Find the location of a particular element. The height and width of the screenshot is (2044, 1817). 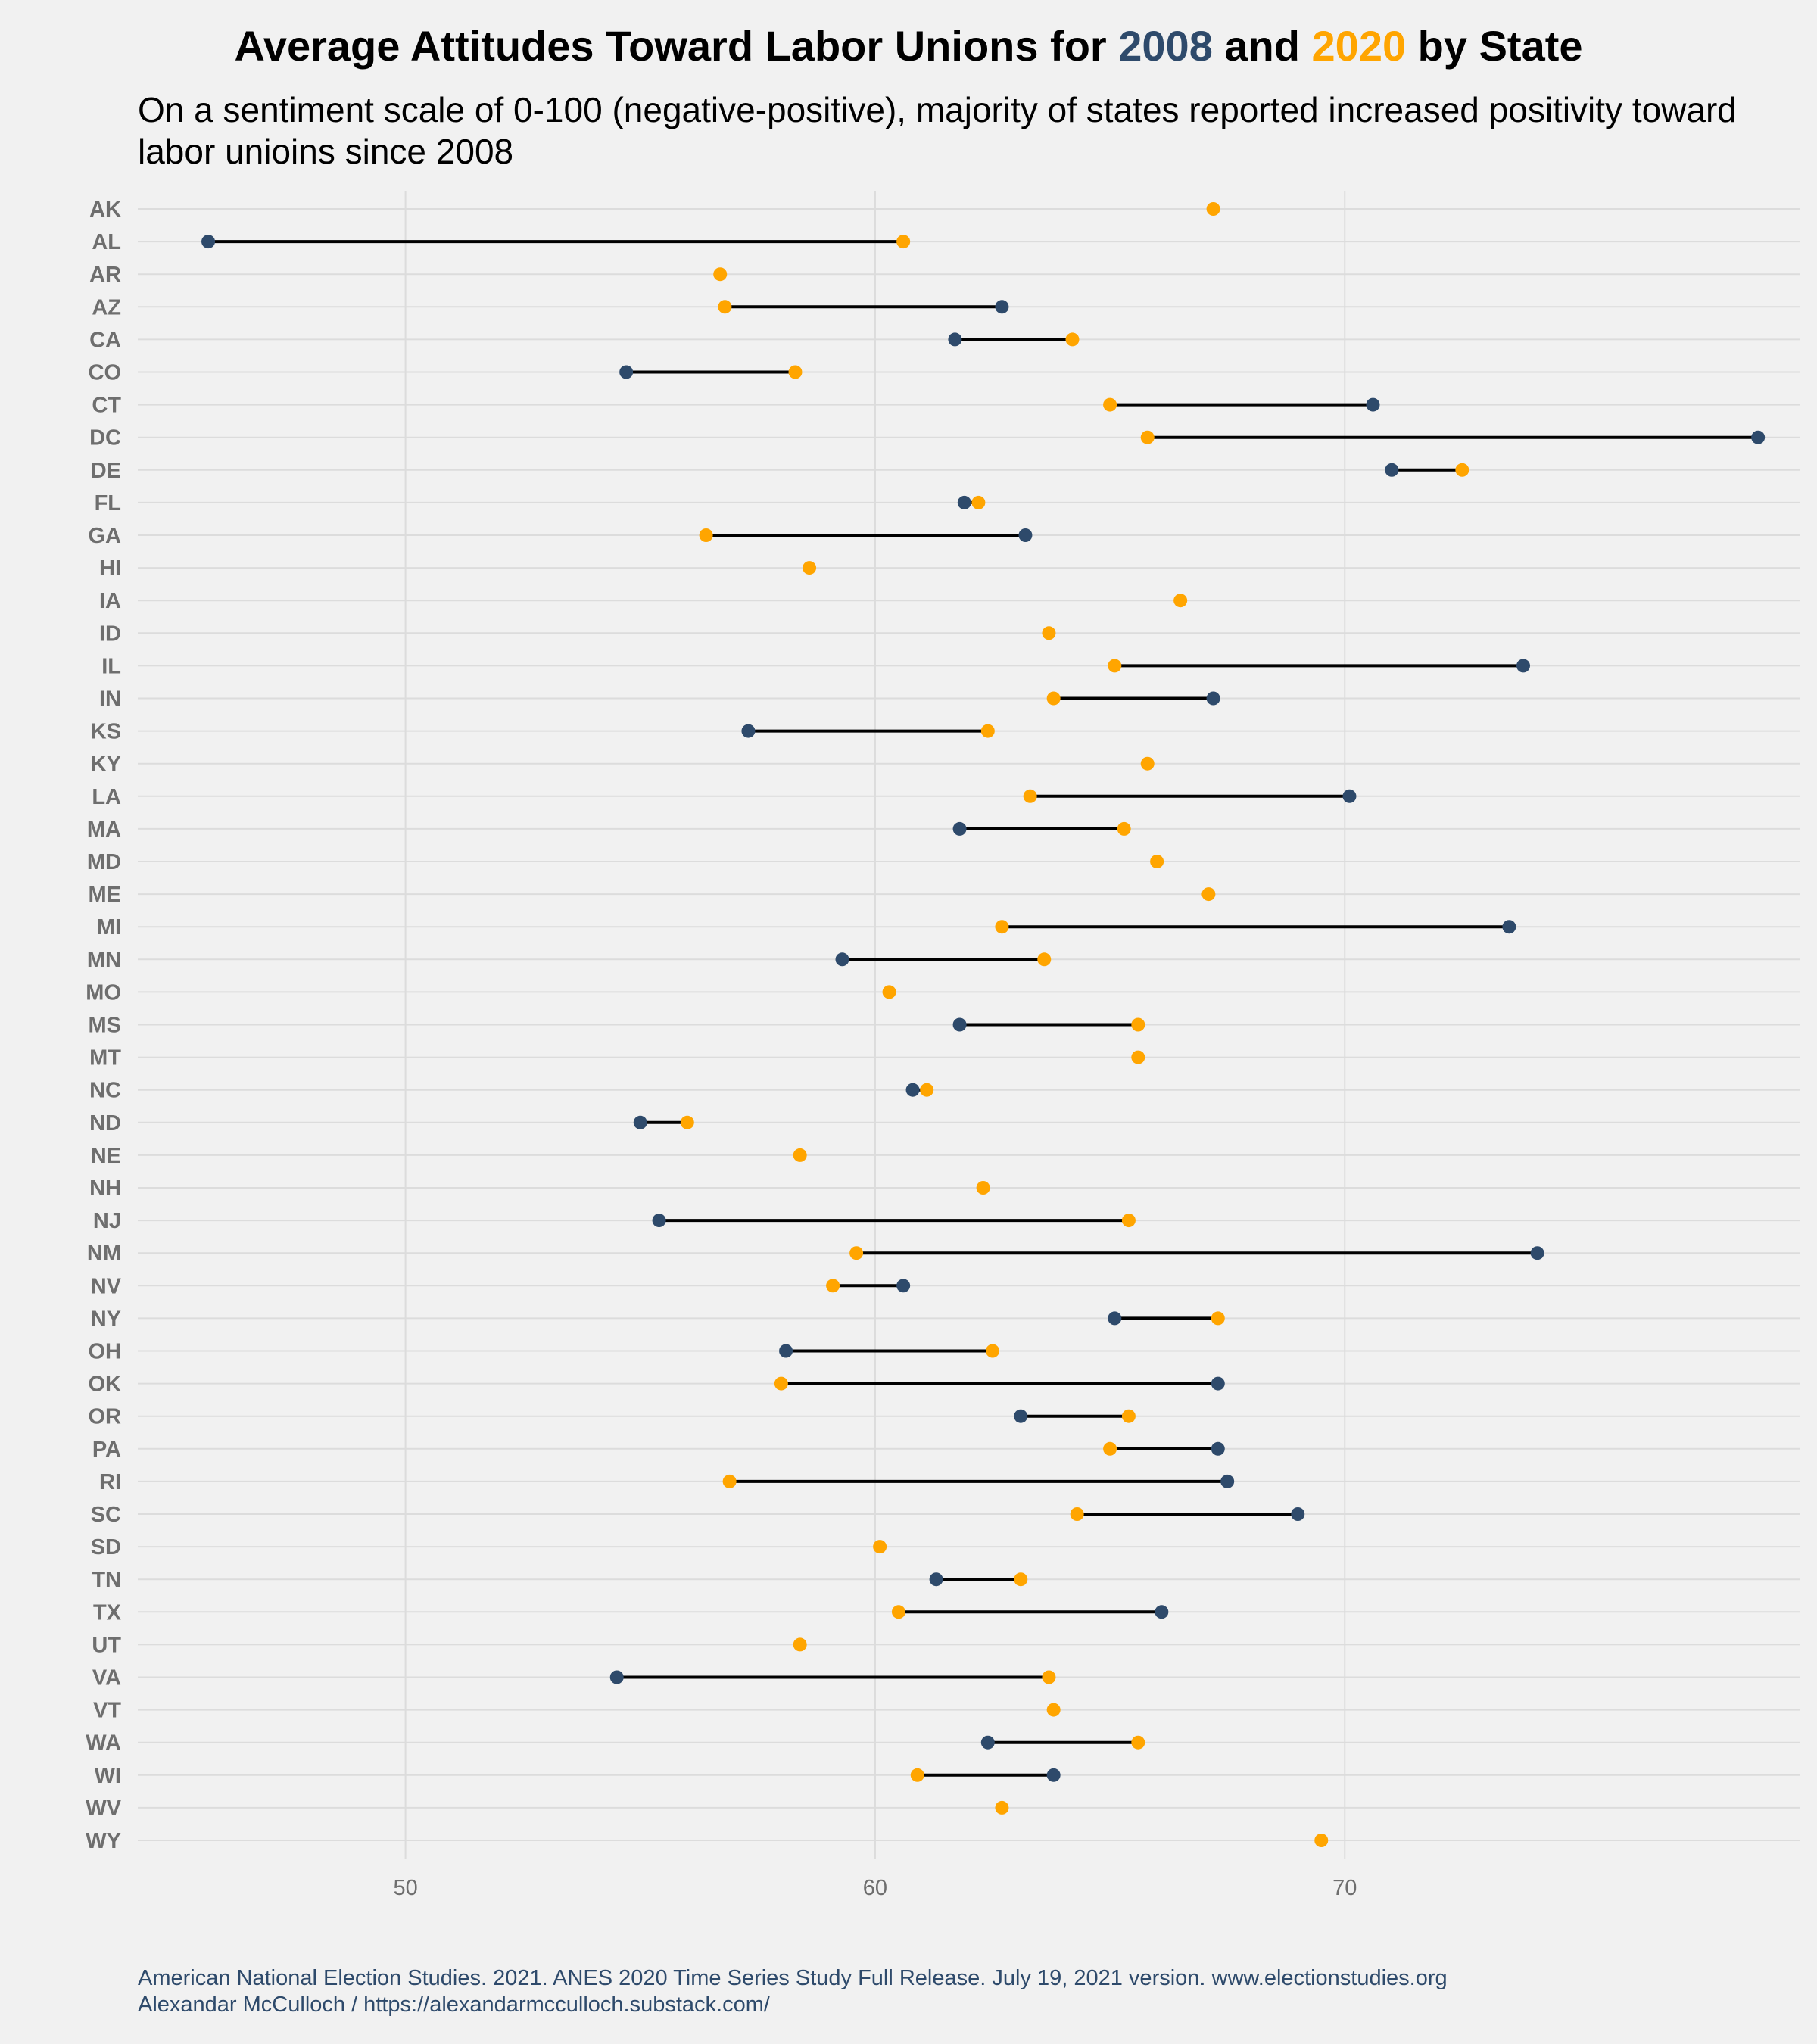

point-2008-mn is located at coordinates (842, 959).